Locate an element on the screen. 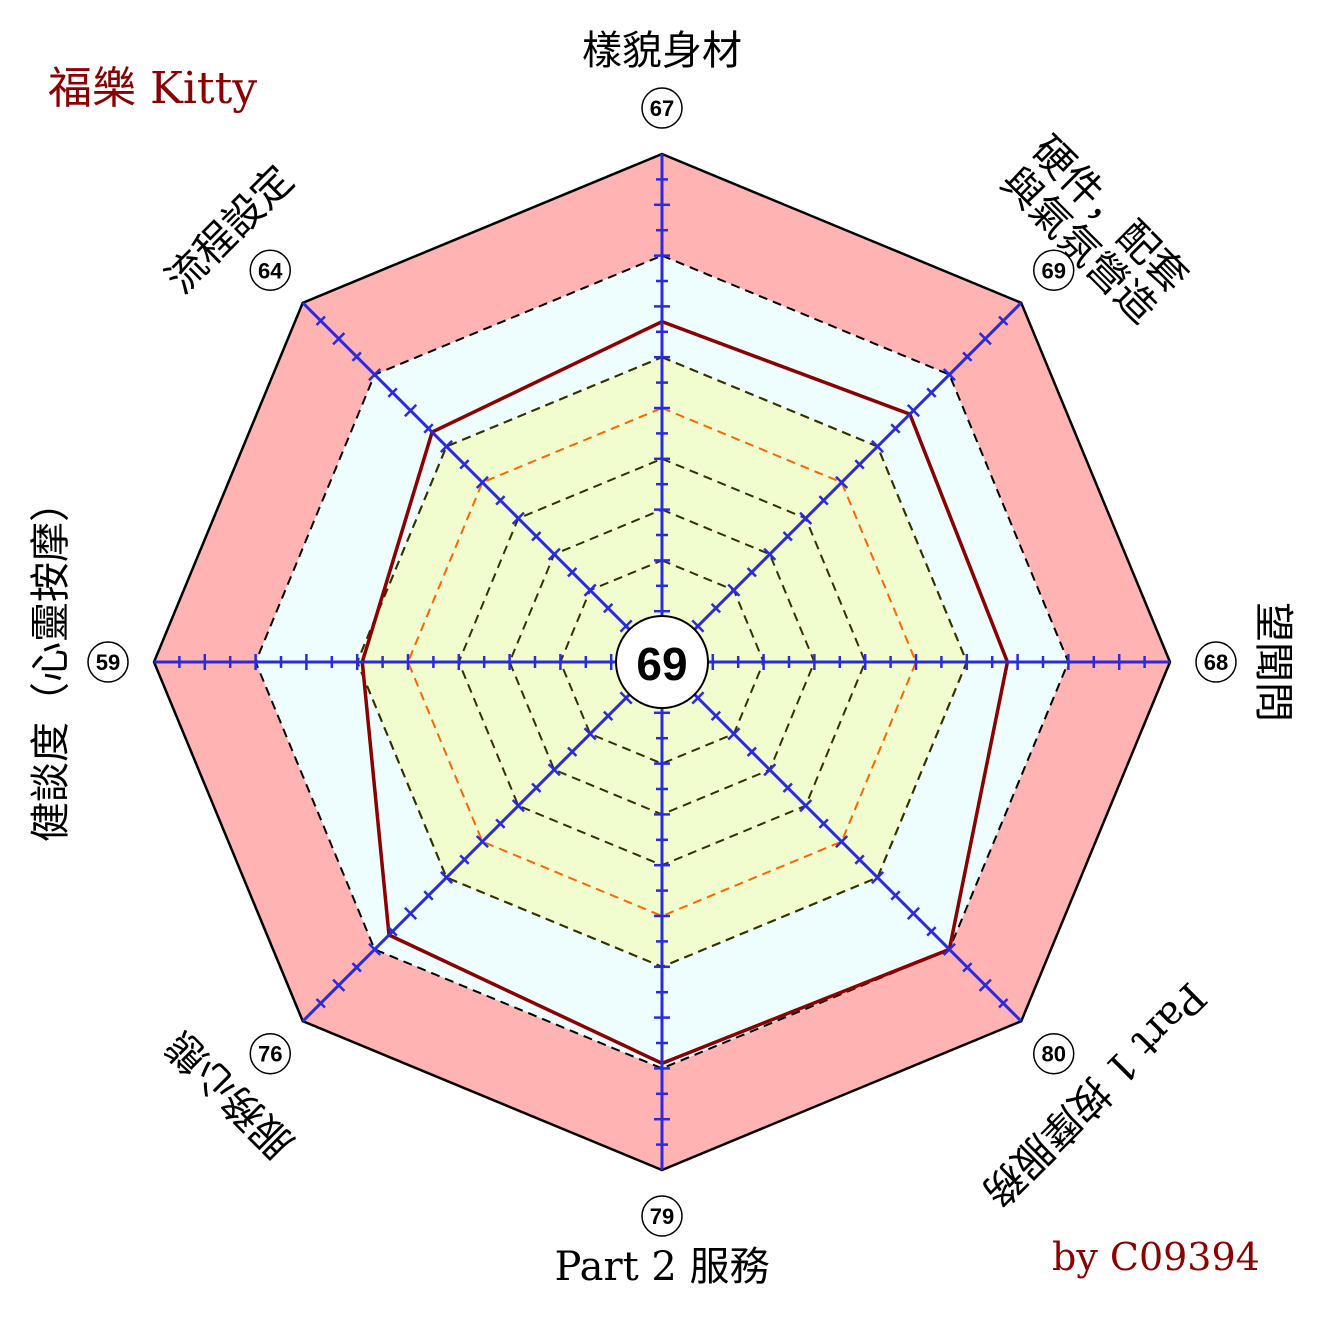 The width and height of the screenshot is (1323, 1323). axis-value: 79 is located at coordinates (662, 1216).